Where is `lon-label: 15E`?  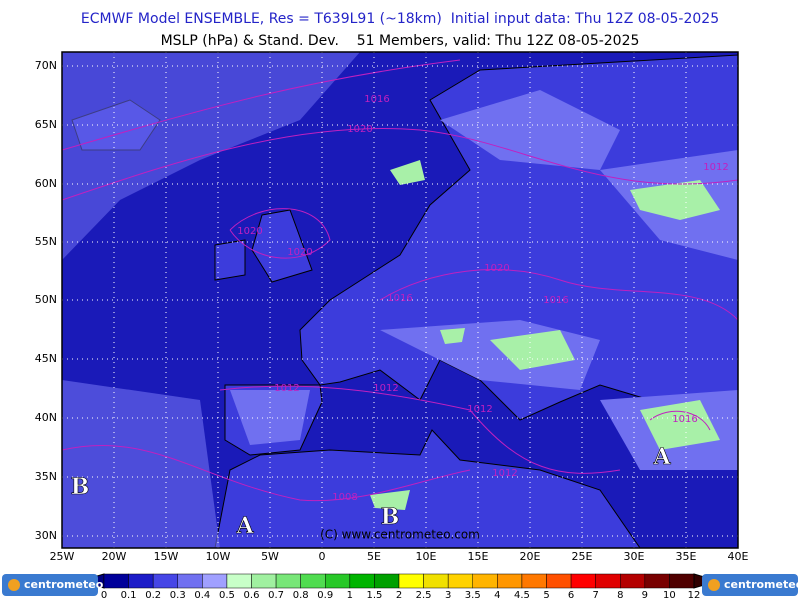
lon-label: 15E is located at coordinates (478, 556).